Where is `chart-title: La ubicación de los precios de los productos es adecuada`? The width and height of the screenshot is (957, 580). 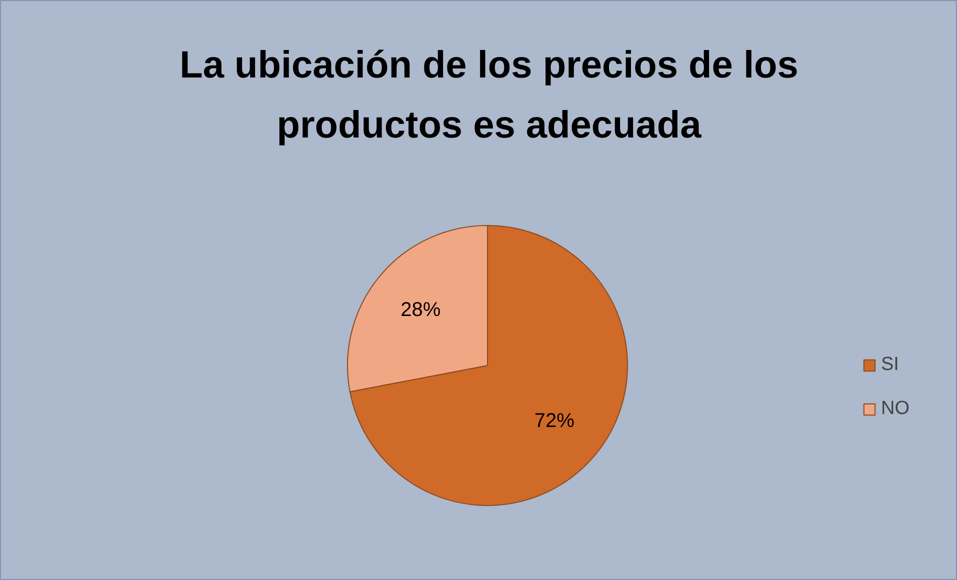
chart-title: La ubicación de los precios de los productos es adecuada is located at coordinates (489, 95).